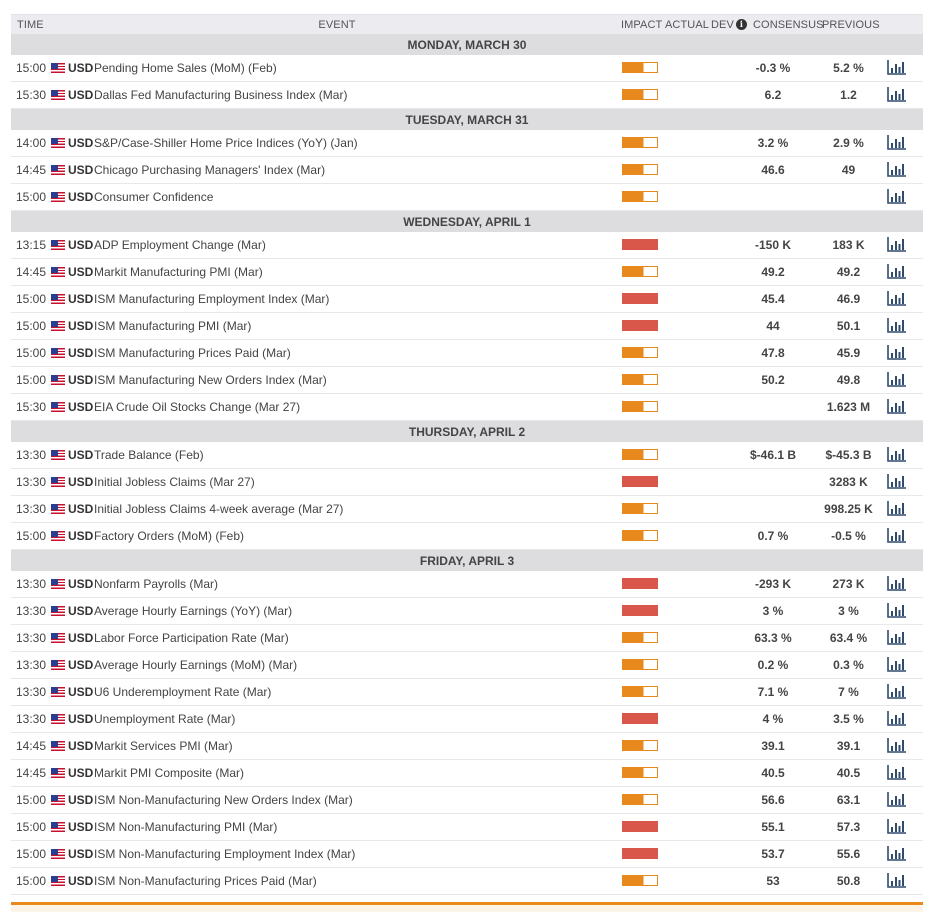  What do you see at coordinates (185, 68) in the screenshot?
I see `event-name: Pending Home Sales (MoM) (Feb)` at bounding box center [185, 68].